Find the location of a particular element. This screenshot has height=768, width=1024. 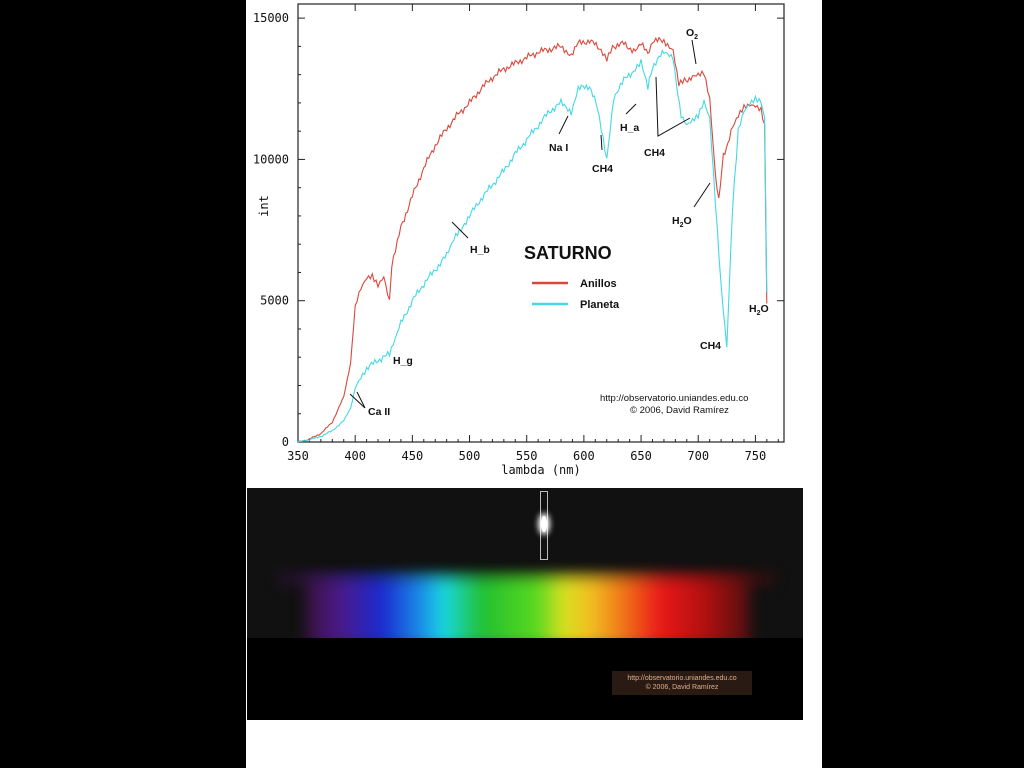

annotation-h-a: H_a is located at coordinates (629, 128).